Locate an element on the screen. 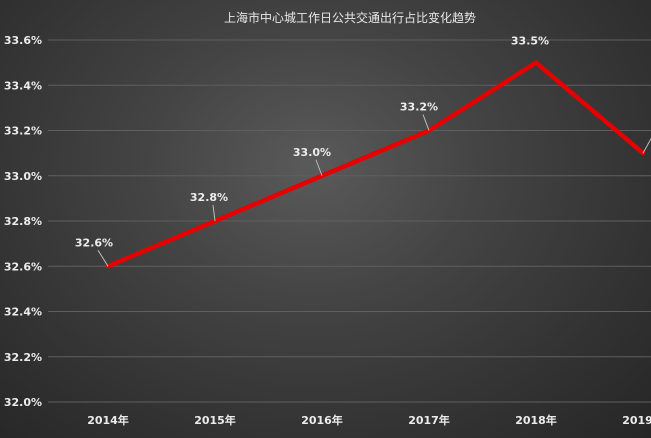 The height and width of the screenshot is (438, 651). x-tick-label: 2014年 is located at coordinates (108, 420).